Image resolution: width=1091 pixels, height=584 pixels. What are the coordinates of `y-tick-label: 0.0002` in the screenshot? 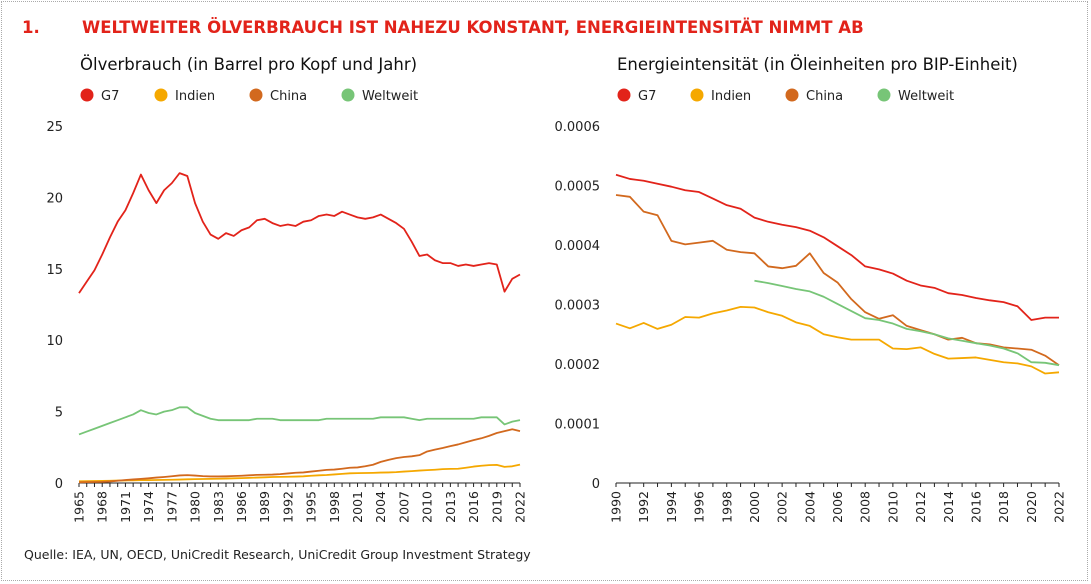 It's located at (578, 365).